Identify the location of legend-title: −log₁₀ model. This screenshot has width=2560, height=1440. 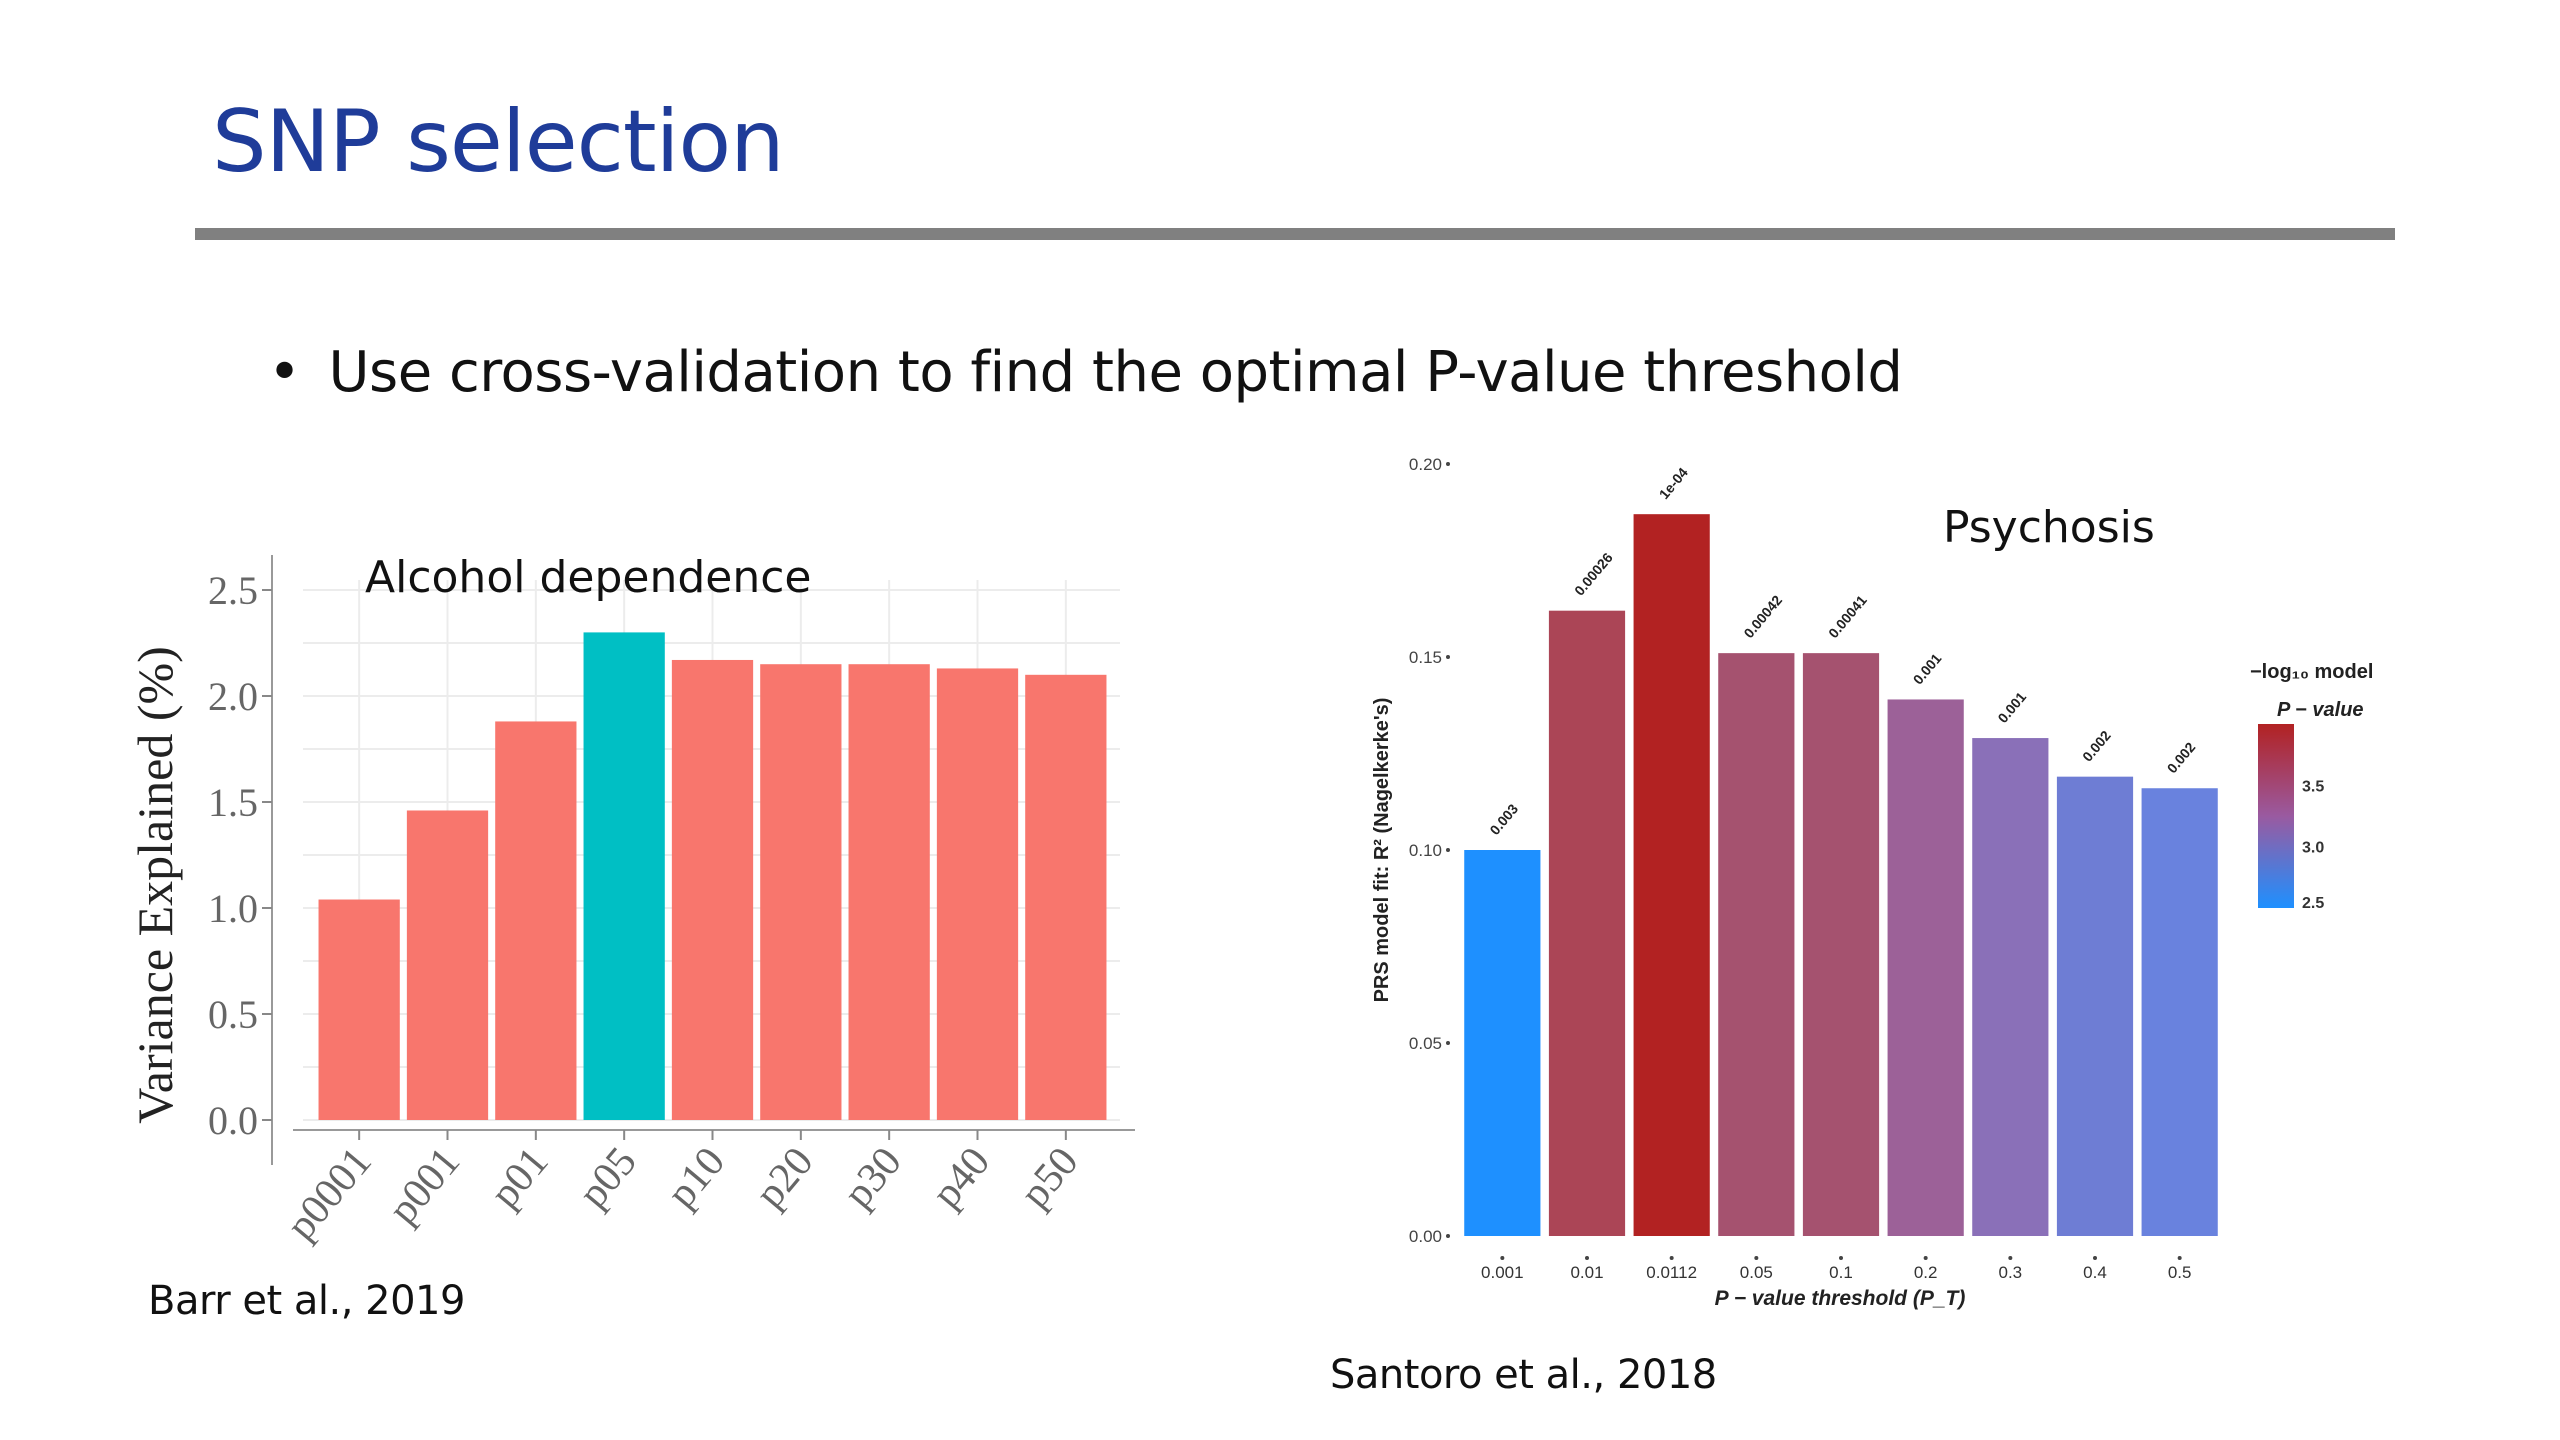
(2311, 672).